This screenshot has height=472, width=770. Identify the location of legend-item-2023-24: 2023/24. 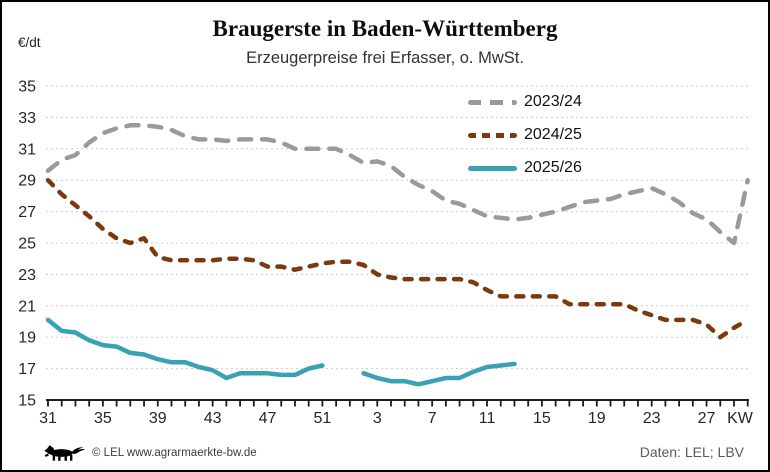
(525, 102).